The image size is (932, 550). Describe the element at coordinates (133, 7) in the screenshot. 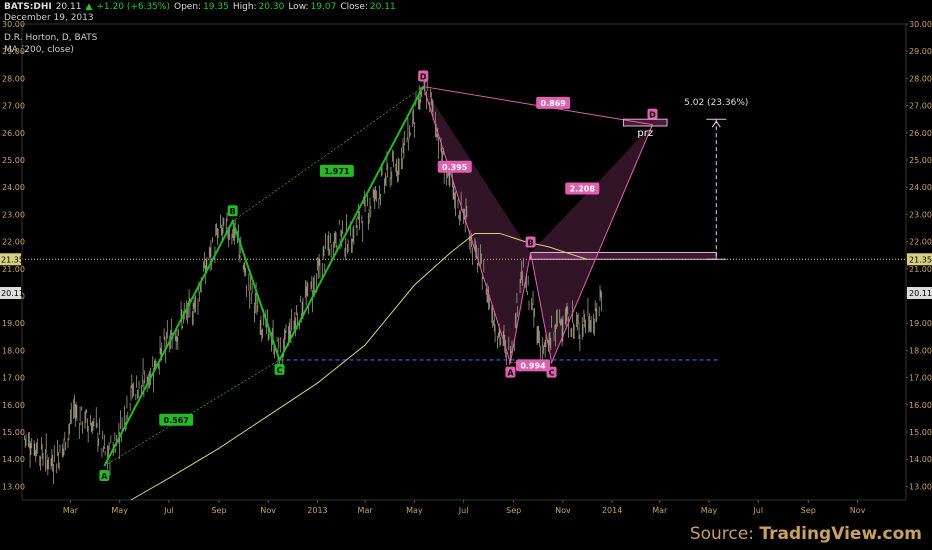

I see `change-value: +1.20 (+6.35%)` at that location.